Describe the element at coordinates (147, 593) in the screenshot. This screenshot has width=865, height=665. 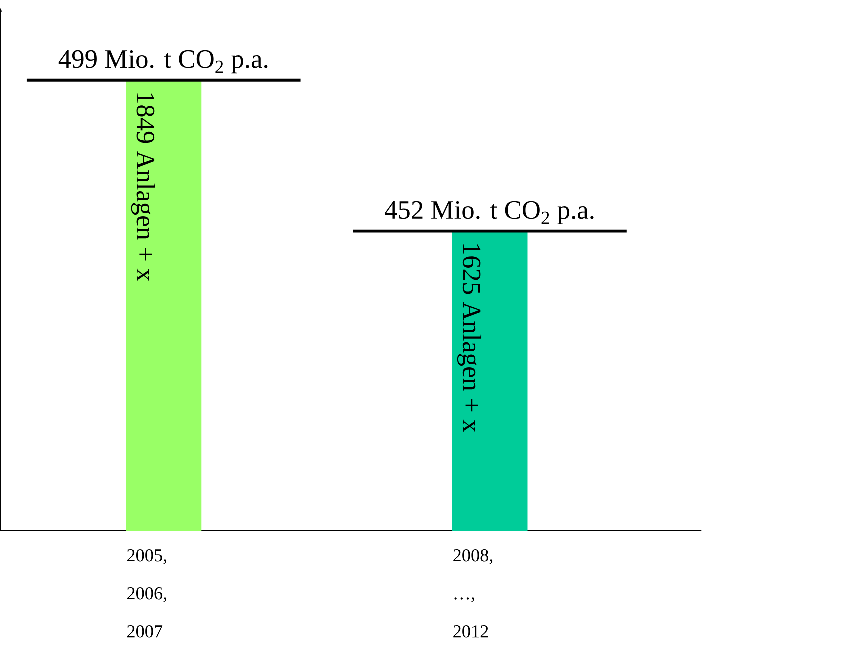
I see `category-label: 2005, 2006, 2007` at that location.